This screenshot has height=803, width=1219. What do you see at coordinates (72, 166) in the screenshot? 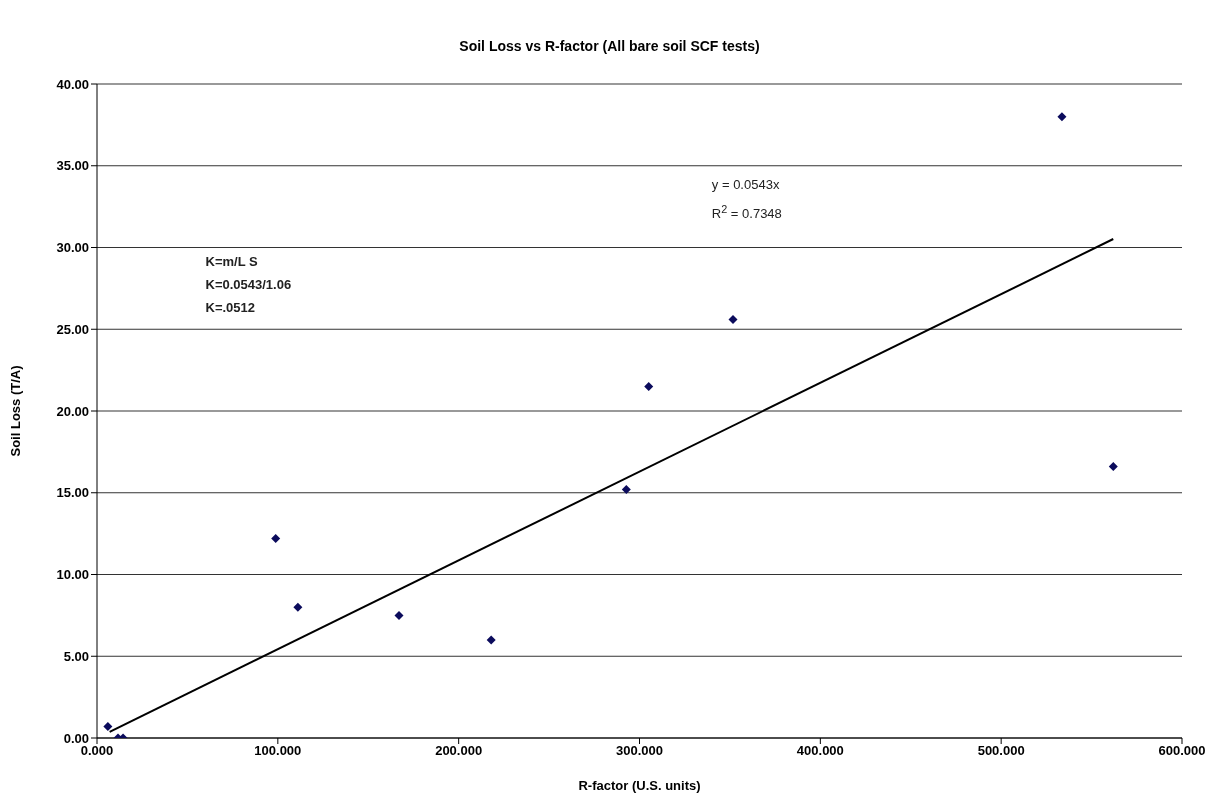
I see `y-tick-label: 35.00` at bounding box center [72, 166].